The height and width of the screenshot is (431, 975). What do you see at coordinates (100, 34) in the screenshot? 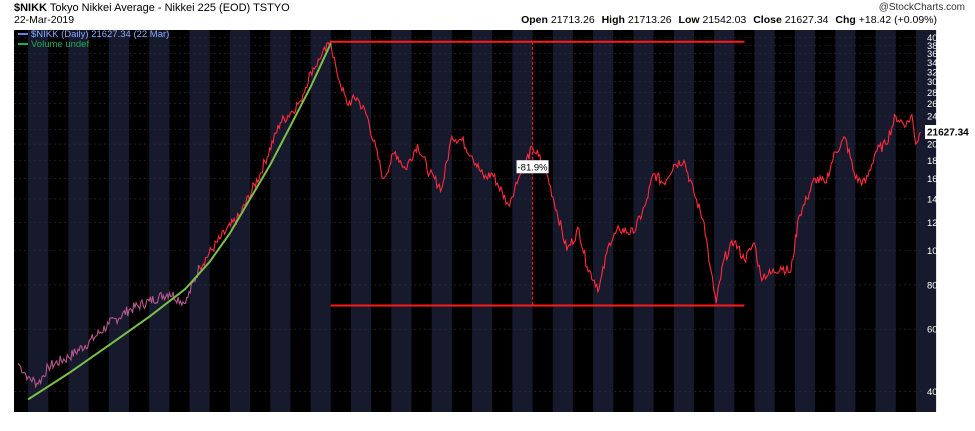
I see `legend-price: $NIKK (Daily) 21627.34 (22 Mar)` at bounding box center [100, 34].